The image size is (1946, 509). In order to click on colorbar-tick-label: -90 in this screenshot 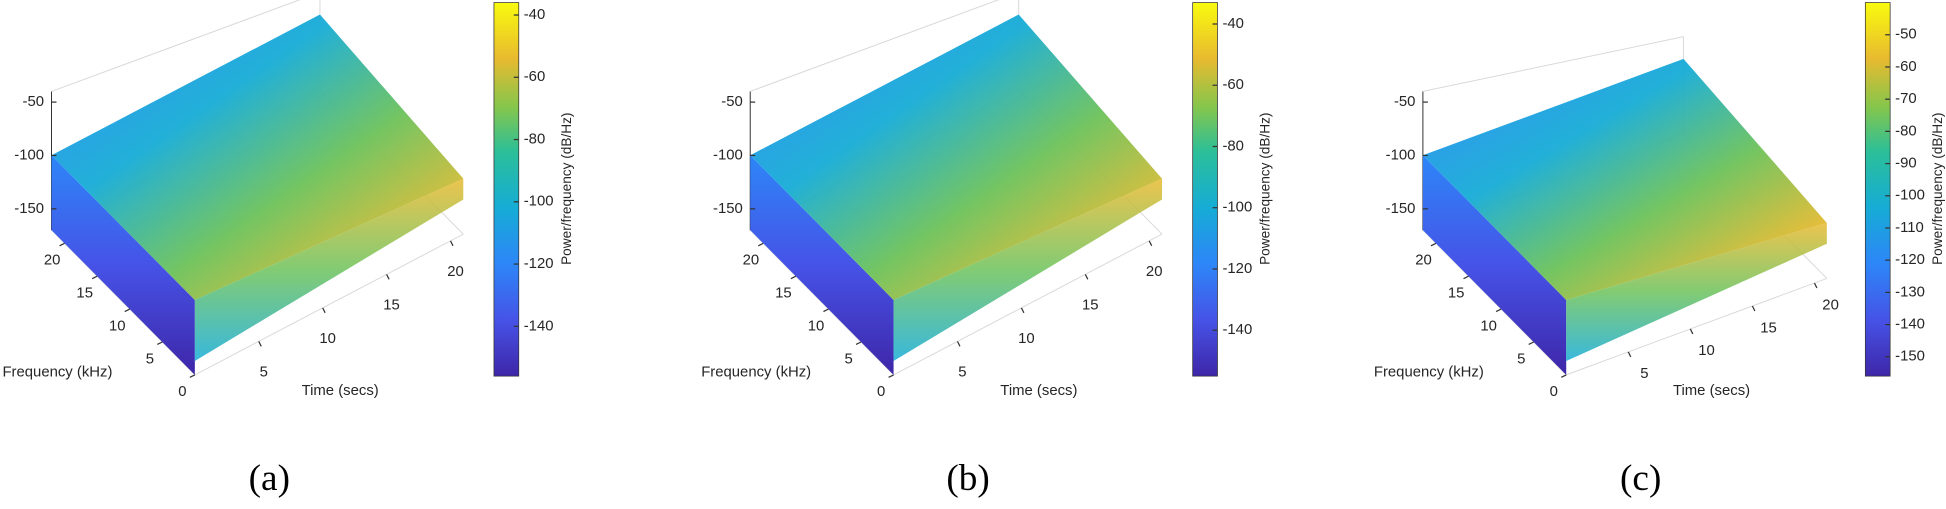, I will do `click(1906, 164)`.